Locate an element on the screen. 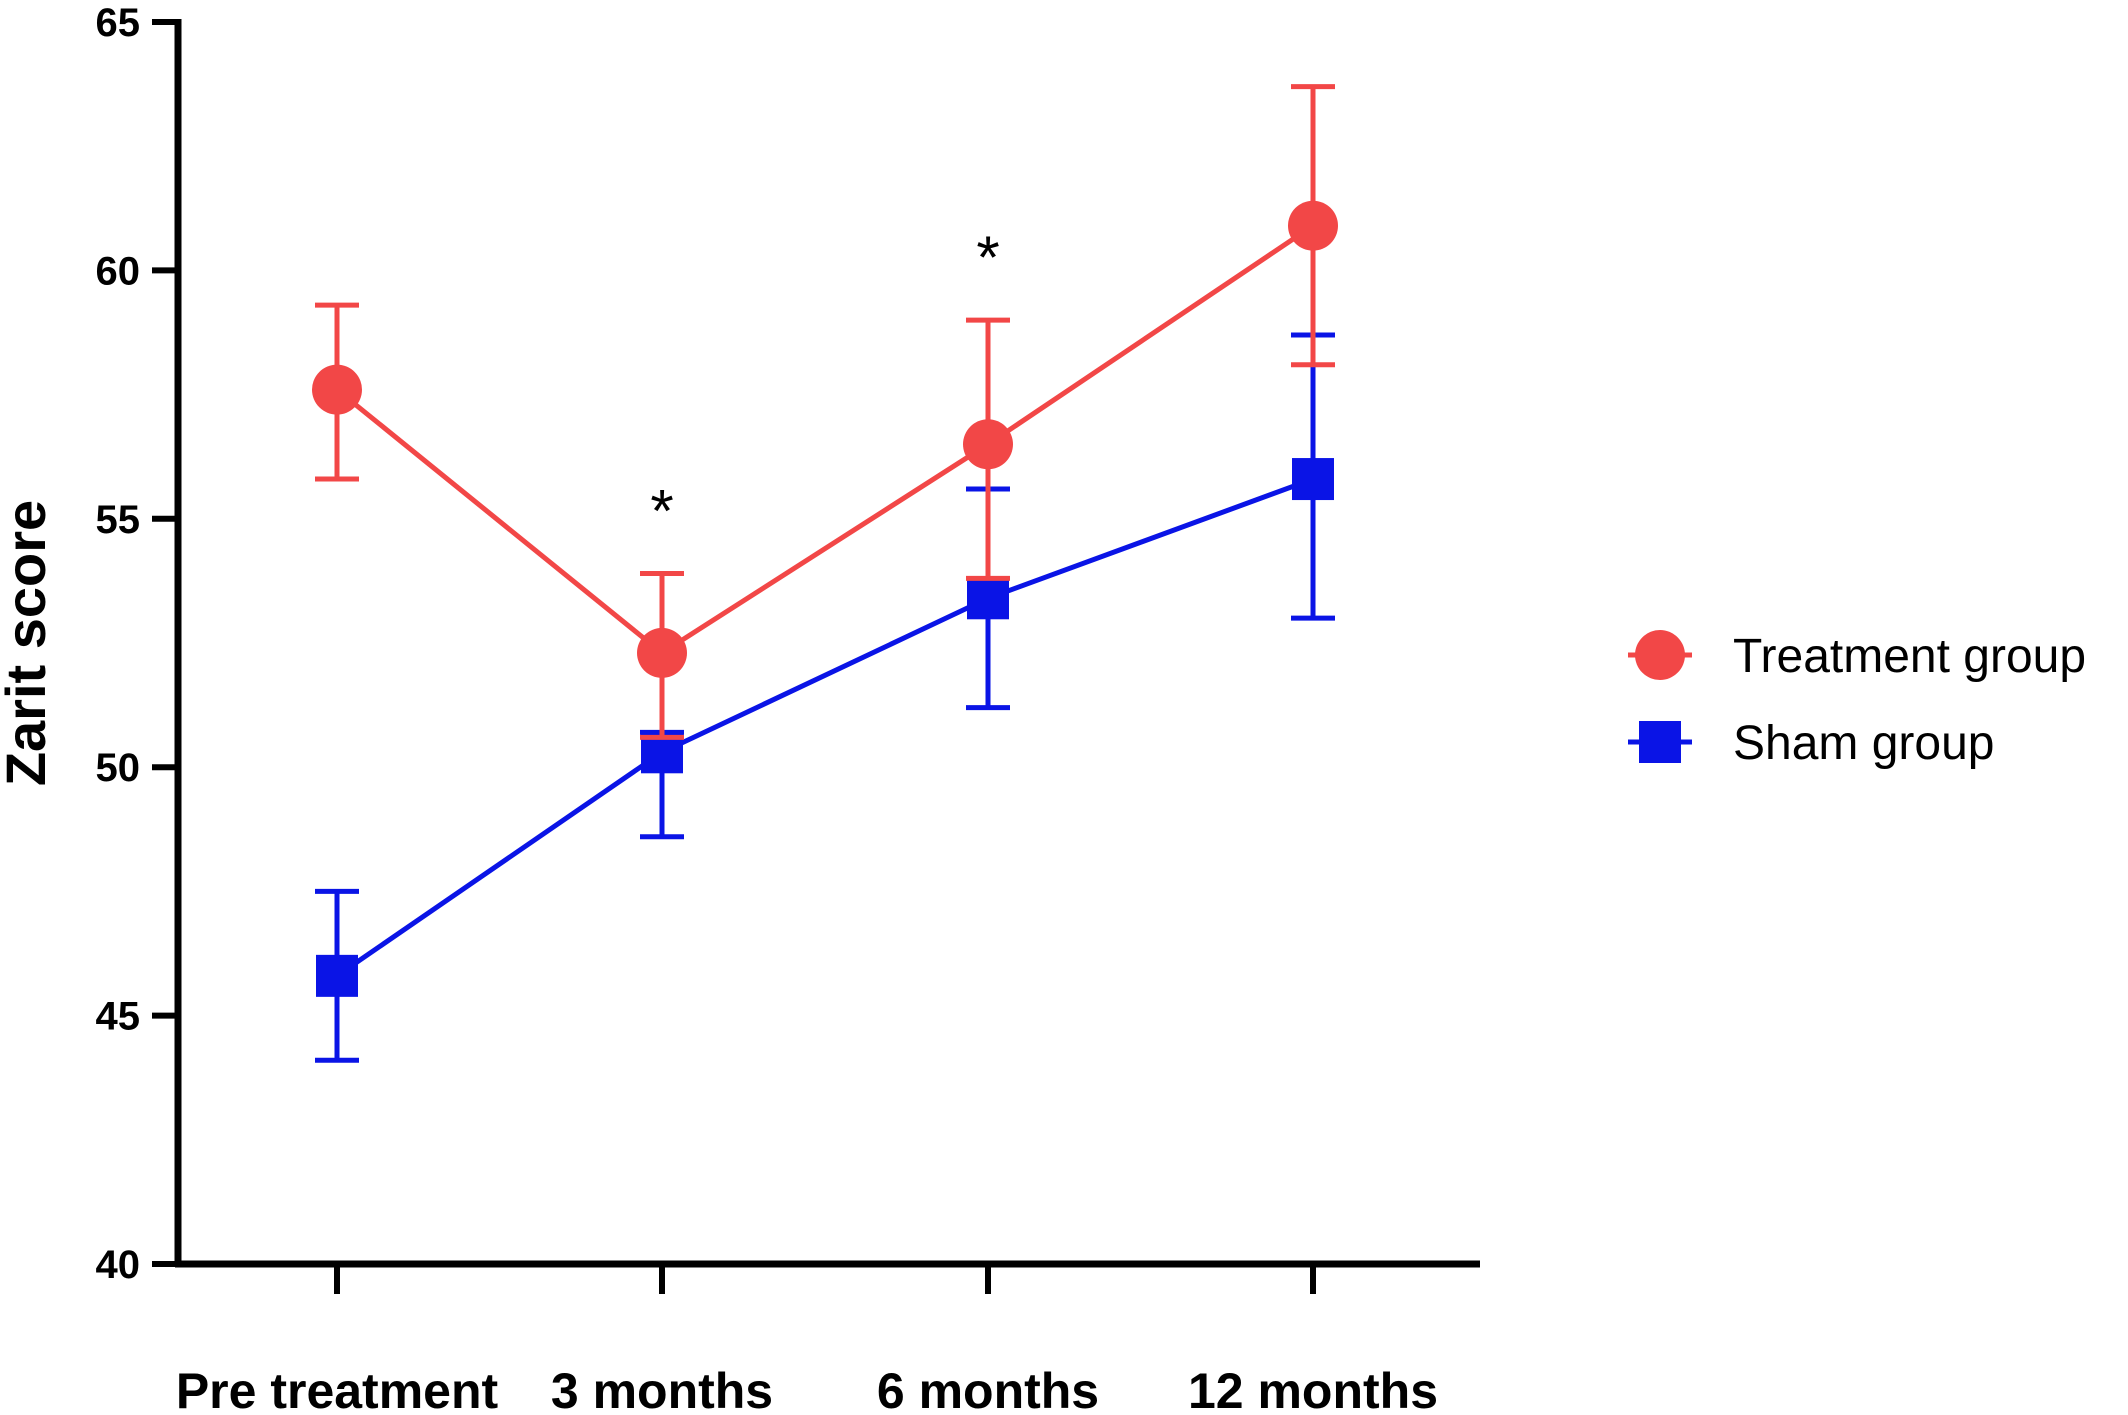 The height and width of the screenshot is (1415, 2128). x-tick-label: 3 months is located at coordinates (662, 1389).